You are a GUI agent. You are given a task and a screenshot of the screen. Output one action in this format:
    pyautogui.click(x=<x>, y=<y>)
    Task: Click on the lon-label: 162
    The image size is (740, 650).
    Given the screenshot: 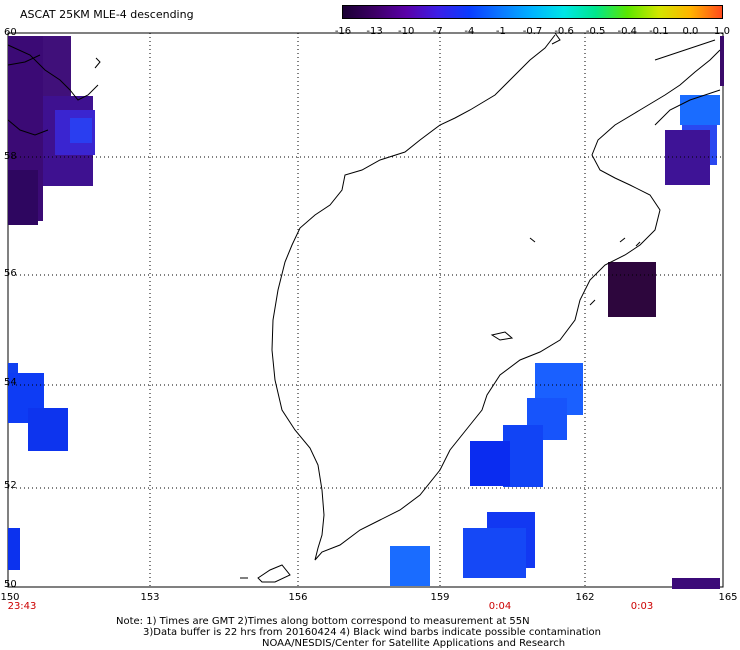 What is the action you would take?
    pyautogui.click(x=585, y=597)
    